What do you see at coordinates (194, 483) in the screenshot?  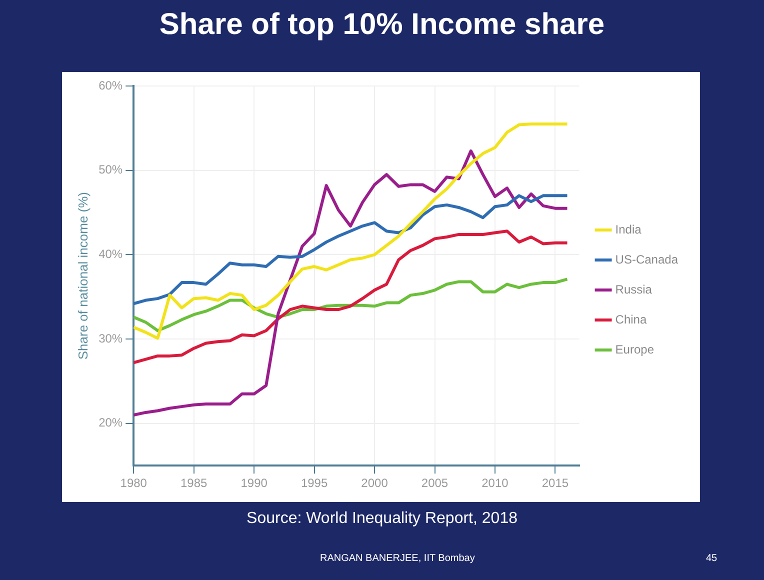 I see `x-tick-label: 1985` at bounding box center [194, 483].